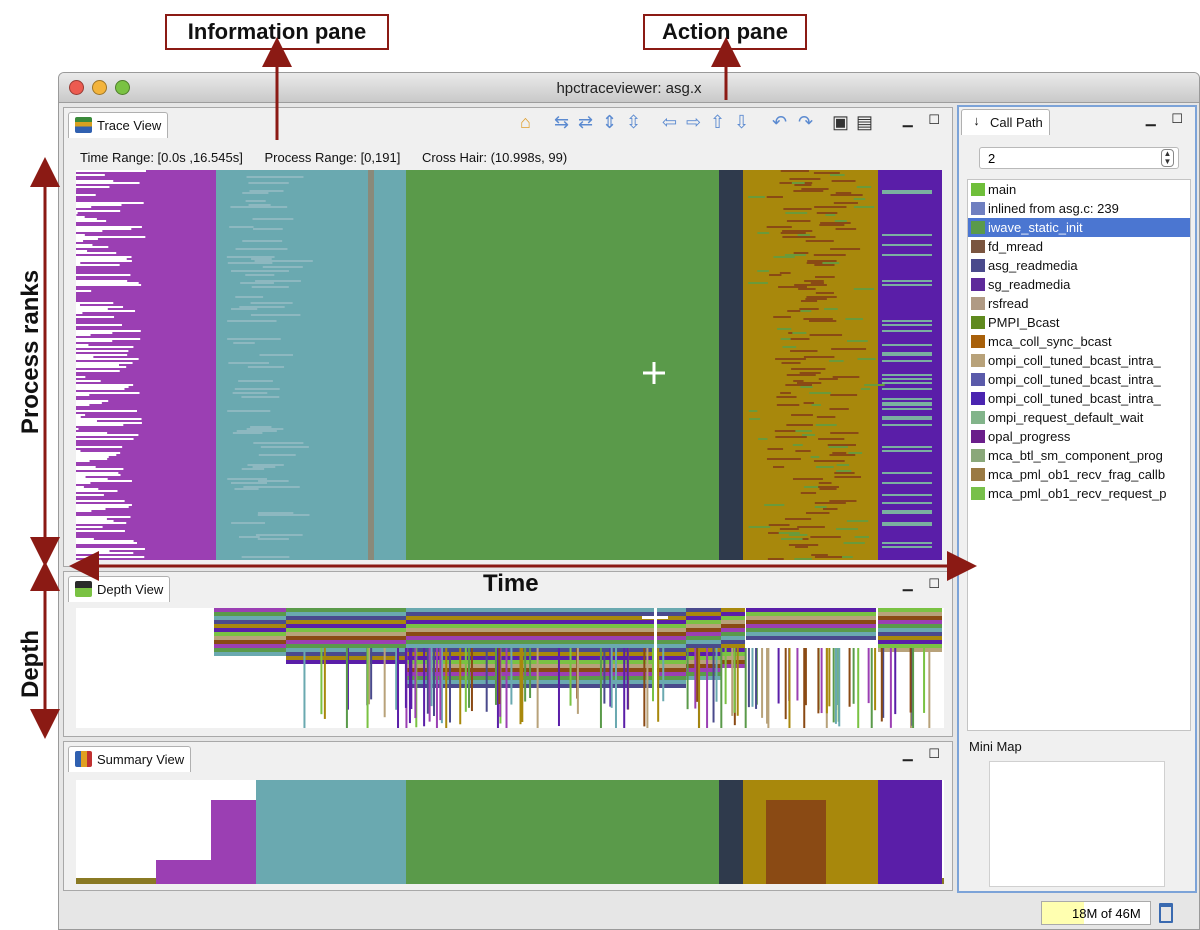  Describe the element at coordinates (1079, 227) in the screenshot. I see `call-path-item: iwave_static_init` at that location.